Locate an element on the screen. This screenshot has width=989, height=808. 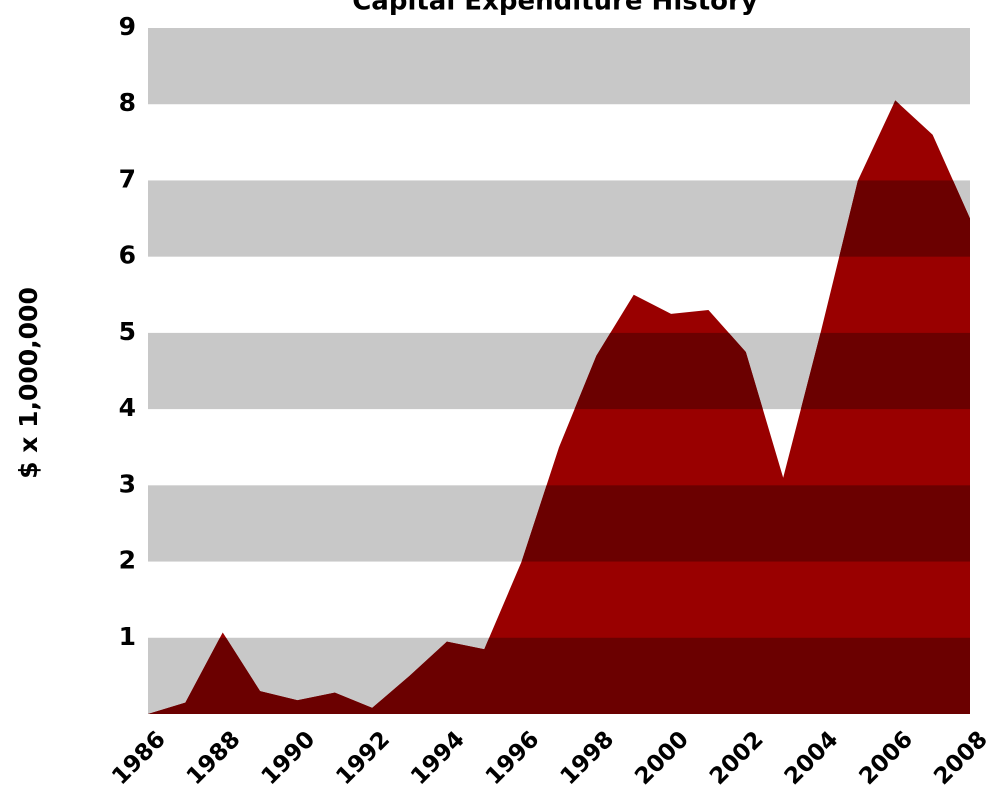
y-tick-label: 4 is located at coordinates (127, 407).